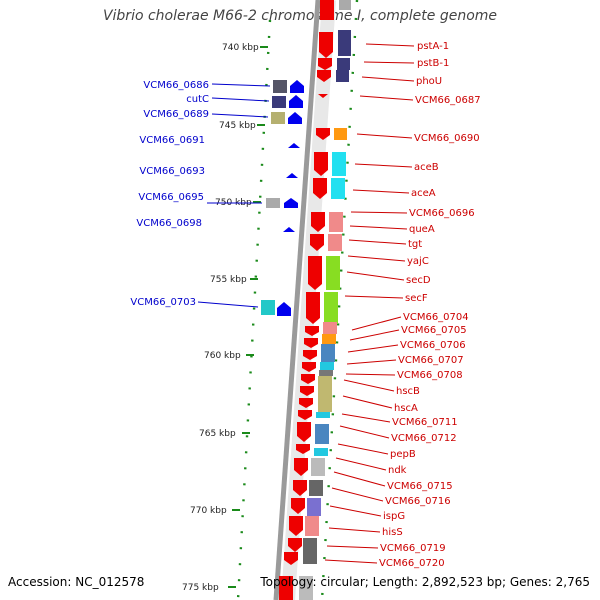 Image resolution: width=600 pixels, height=600 pixels. Describe the element at coordinates (394, 516) in the screenshot. I see `gene-label-right: ispG` at that location.